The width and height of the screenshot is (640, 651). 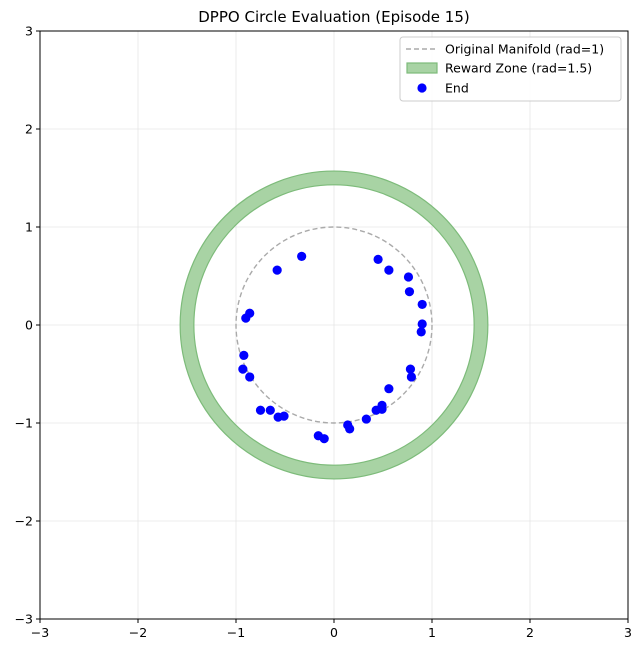 I want to click on legend-end-swatch, so click(x=422, y=88).